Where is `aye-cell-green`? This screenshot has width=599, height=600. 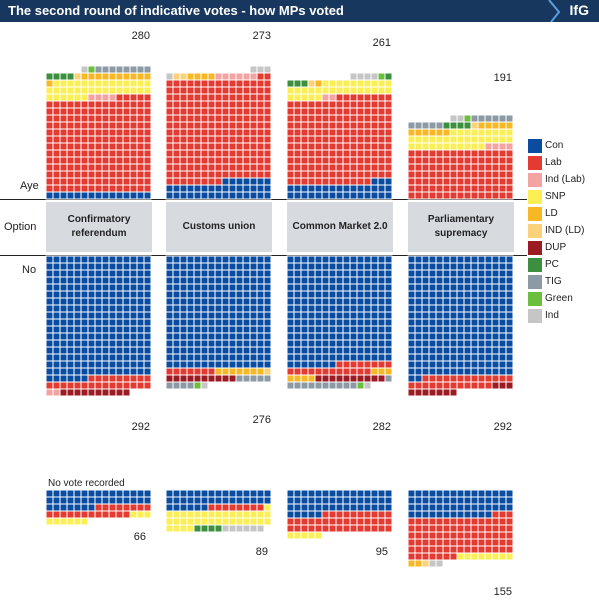
aye-cell-green is located at coordinates (91, 69).